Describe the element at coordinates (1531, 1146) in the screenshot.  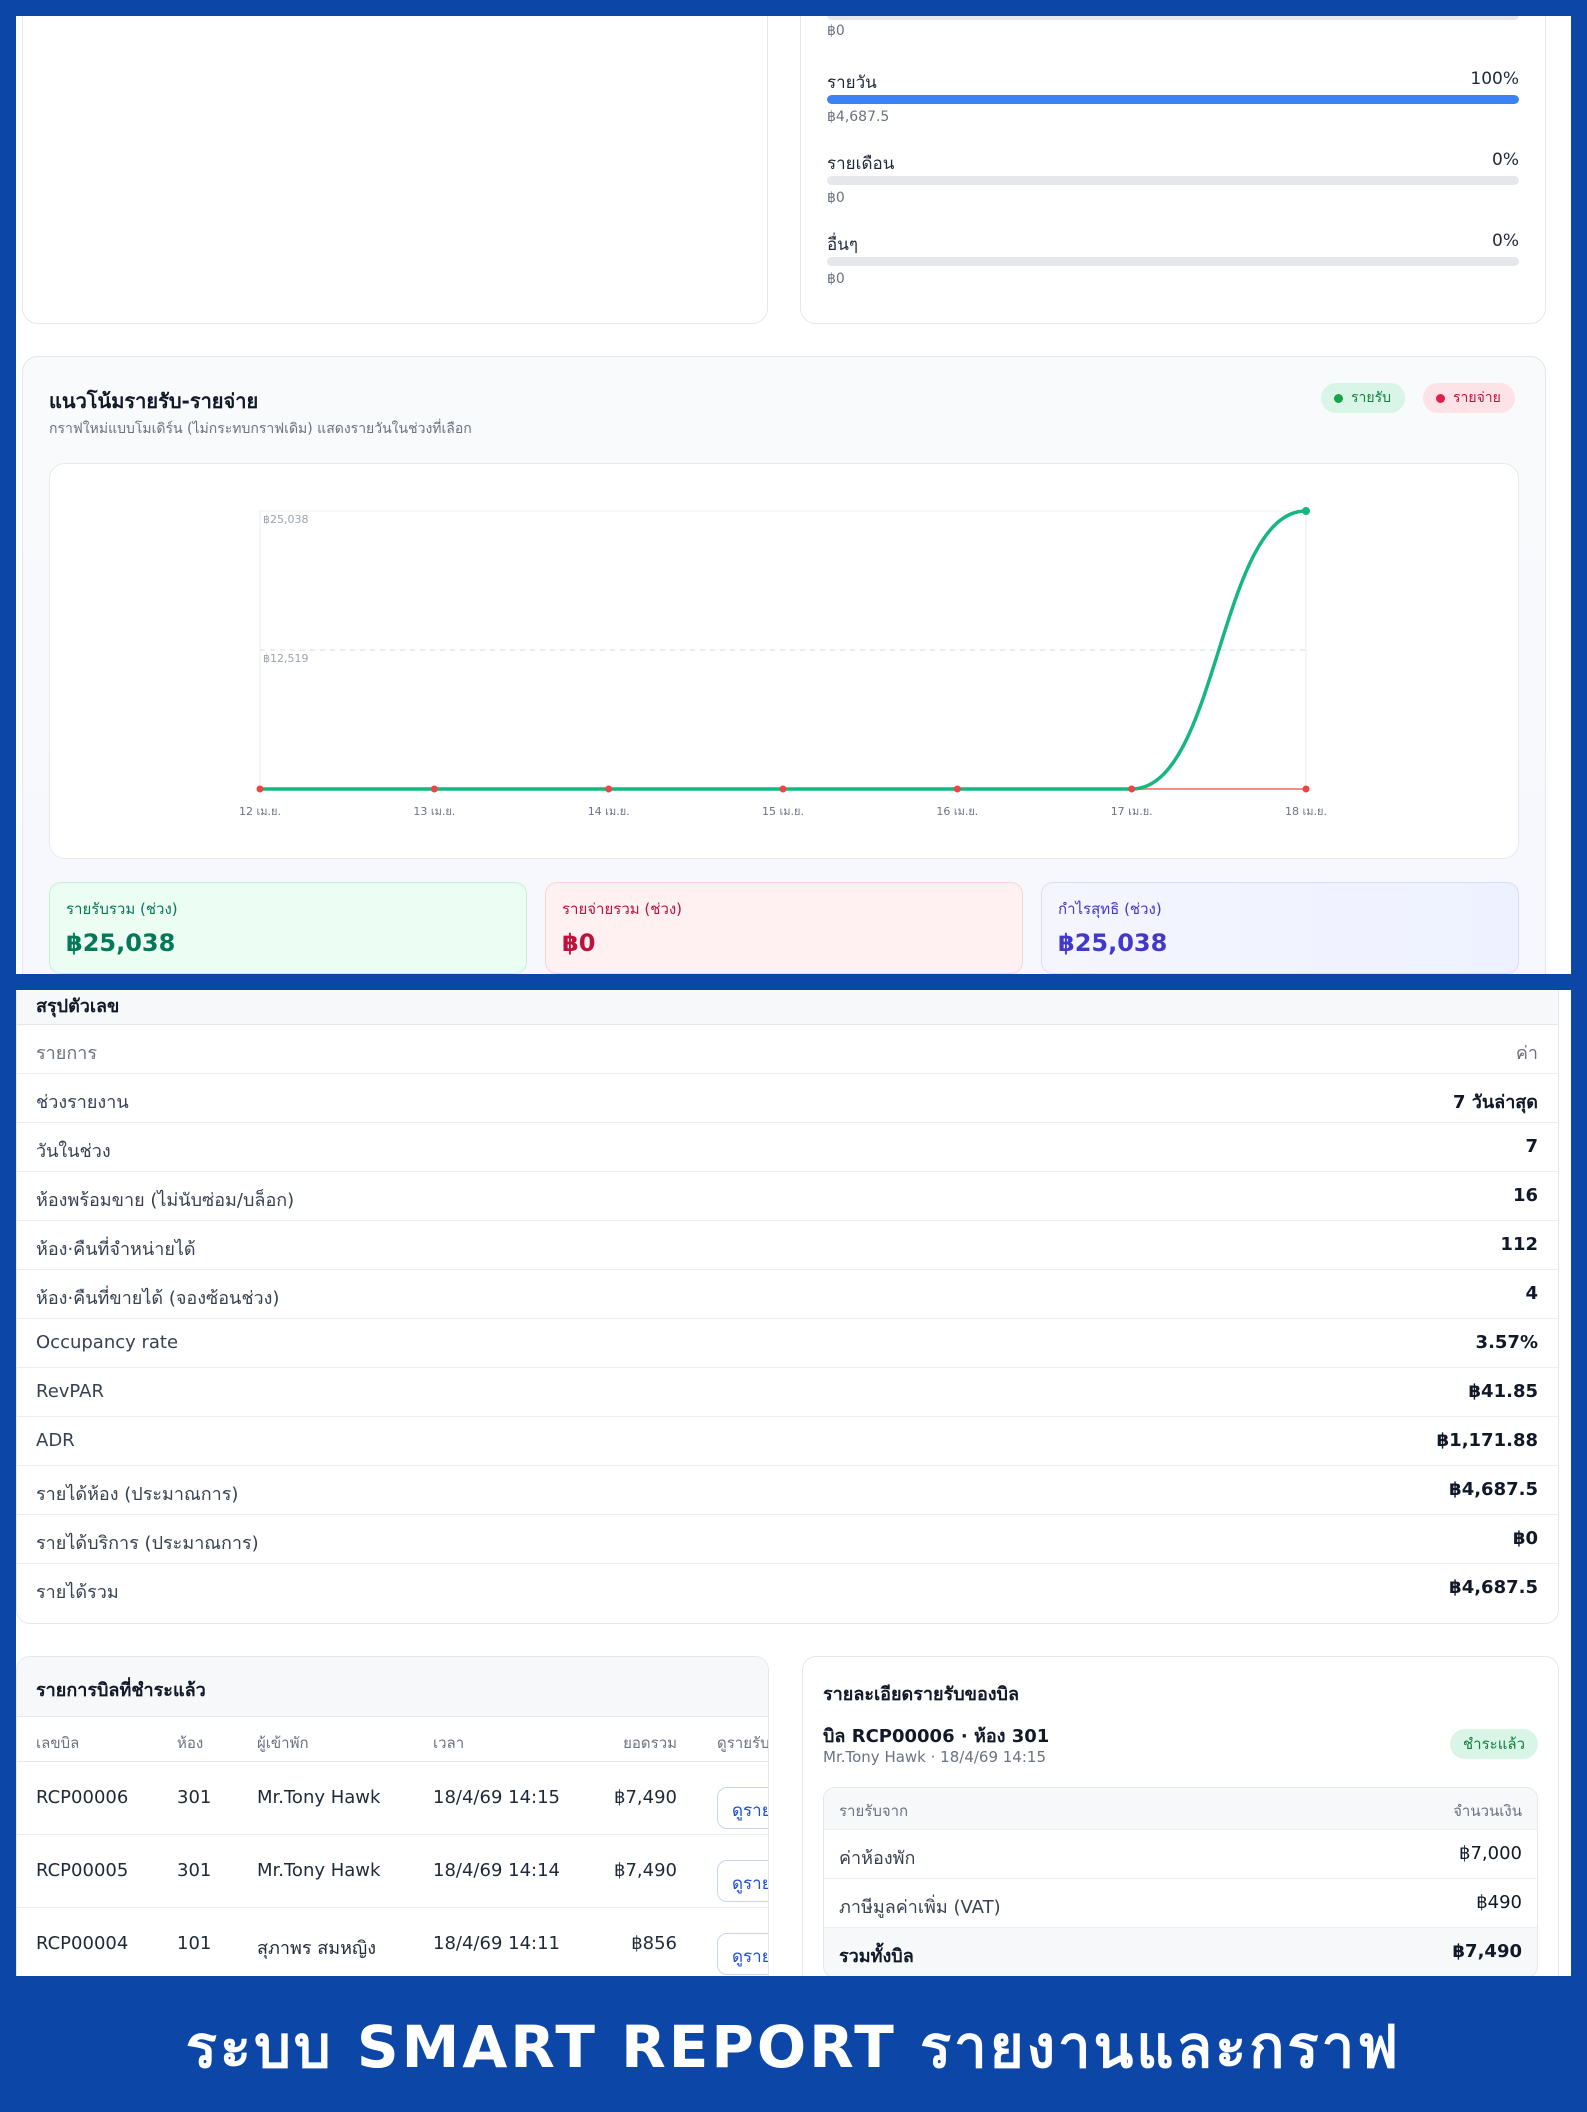
I see `summary-value: 7` at that location.